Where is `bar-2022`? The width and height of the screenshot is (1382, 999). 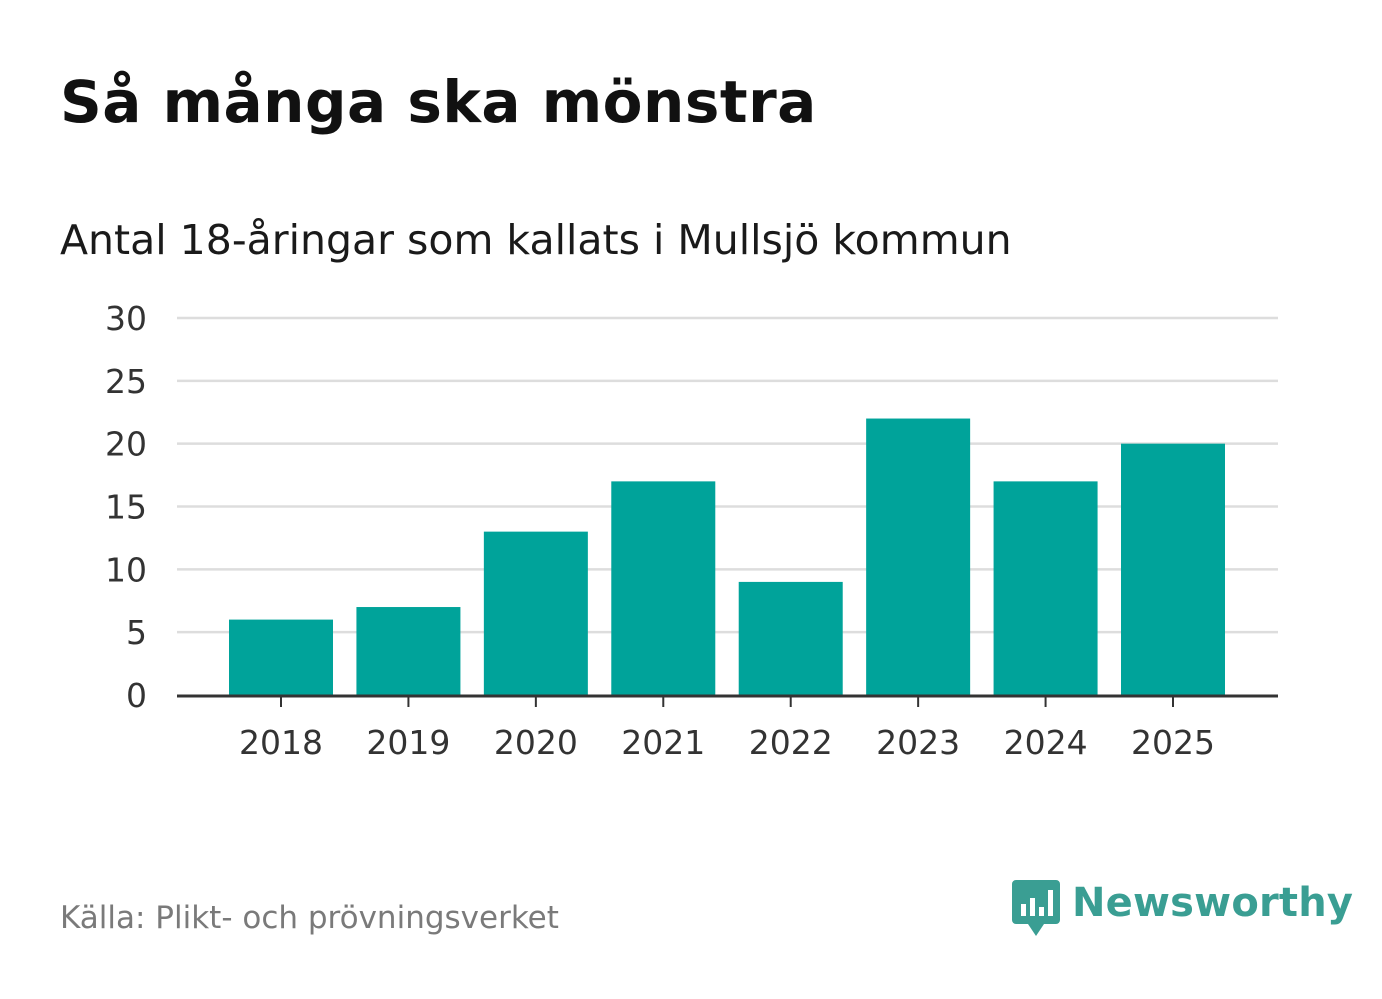
bar-2022 is located at coordinates (790, 638).